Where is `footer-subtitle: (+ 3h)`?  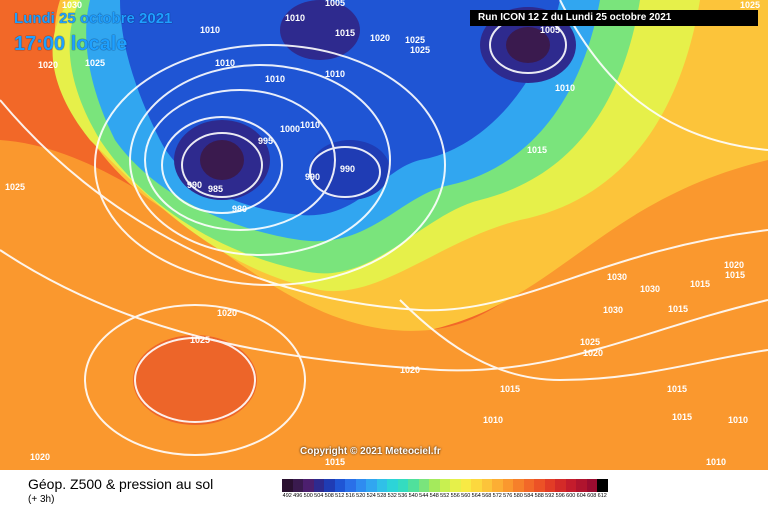
footer-subtitle: (+ 3h) is located at coordinates (41, 499).